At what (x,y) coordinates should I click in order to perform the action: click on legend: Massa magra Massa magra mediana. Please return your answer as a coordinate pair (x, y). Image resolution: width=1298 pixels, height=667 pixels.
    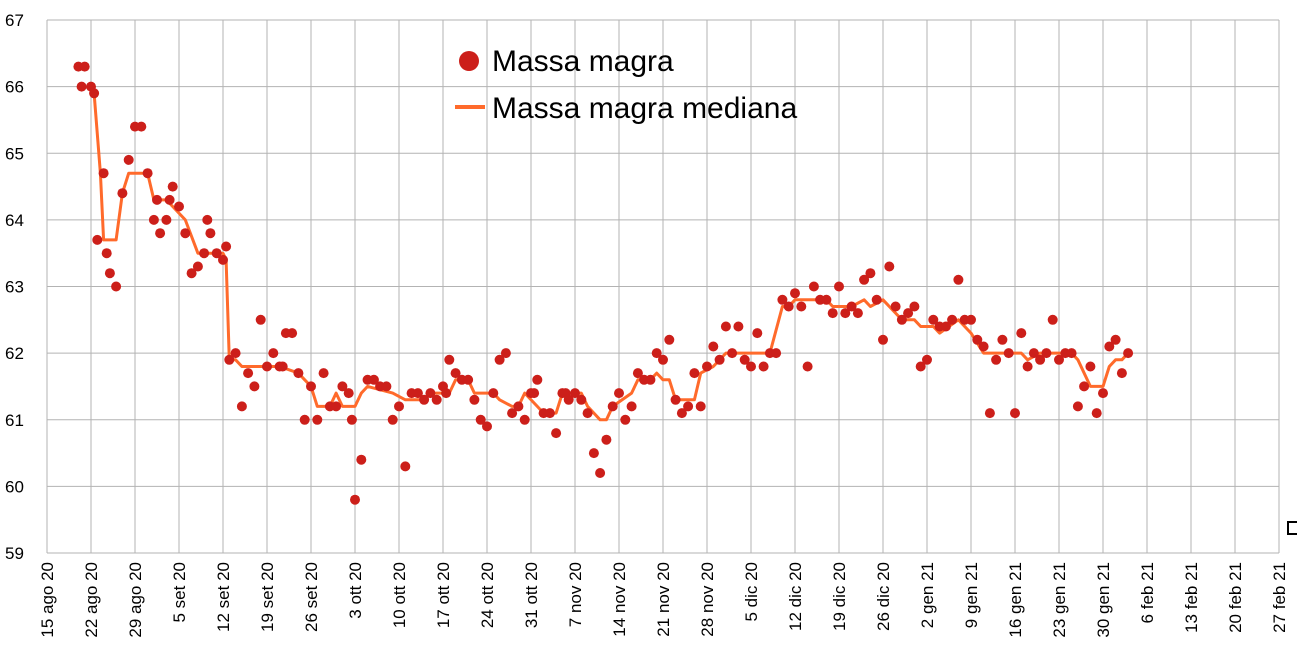
    Looking at the image, I should click on (626, 85).